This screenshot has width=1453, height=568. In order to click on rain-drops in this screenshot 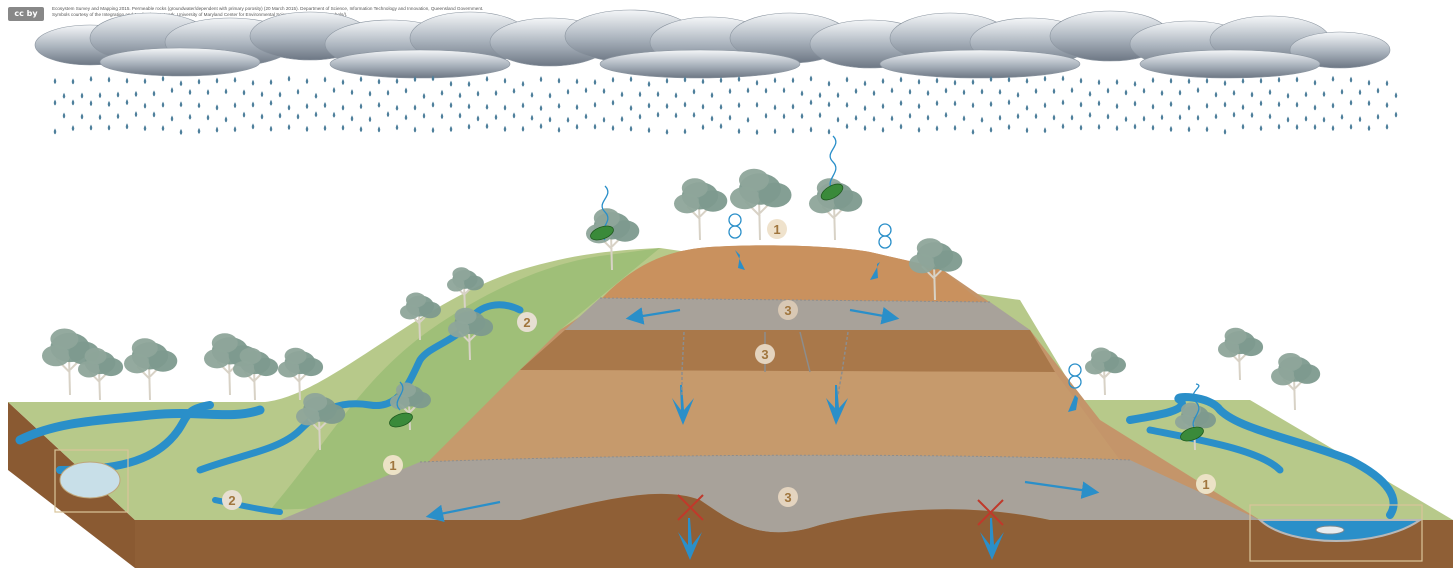, I will do `click(725, 105)`.